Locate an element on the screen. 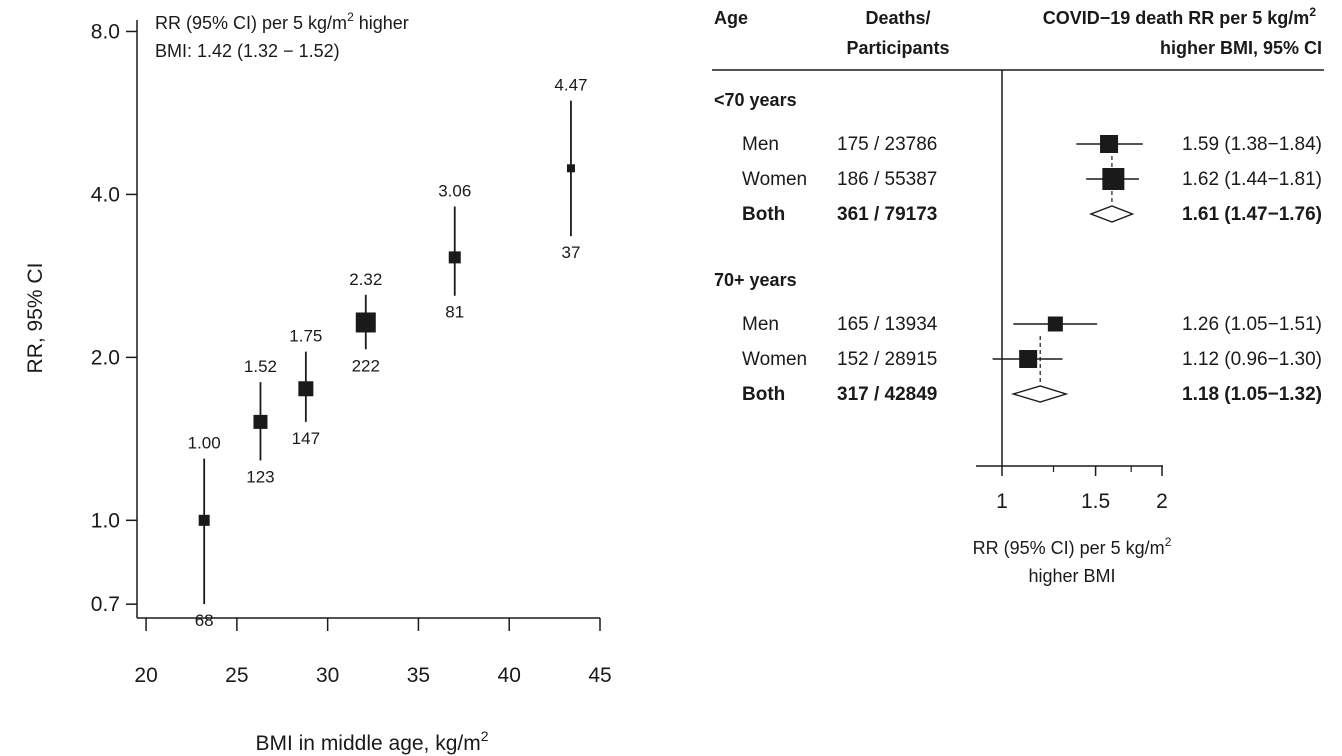 This screenshot has height=756, width=1342. summary-annotation-line2: BMI: 1.42 (1.32 − 1.52) is located at coordinates (247, 51).